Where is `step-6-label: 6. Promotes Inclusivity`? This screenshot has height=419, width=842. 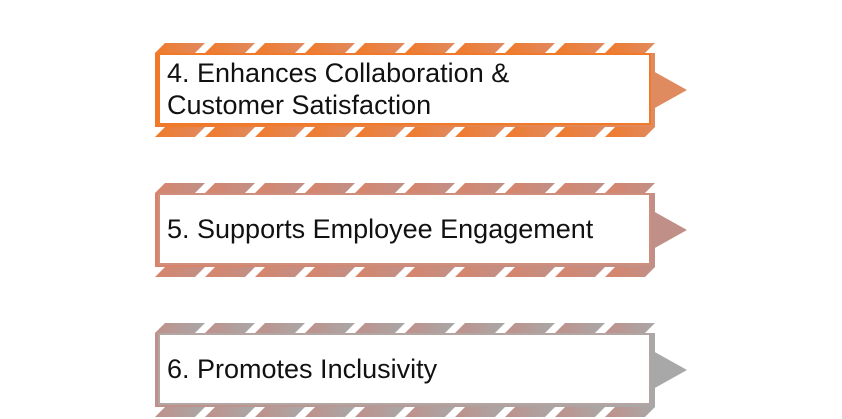 step-6-label: 6. Promotes Inclusivity is located at coordinates (302, 368).